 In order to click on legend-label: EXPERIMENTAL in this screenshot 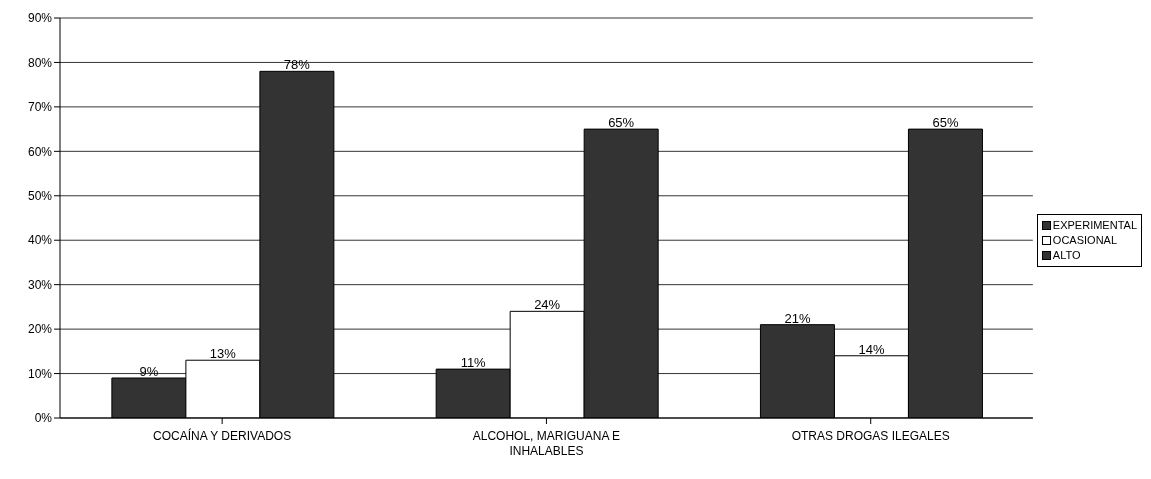, I will do `click(1094, 225)`.